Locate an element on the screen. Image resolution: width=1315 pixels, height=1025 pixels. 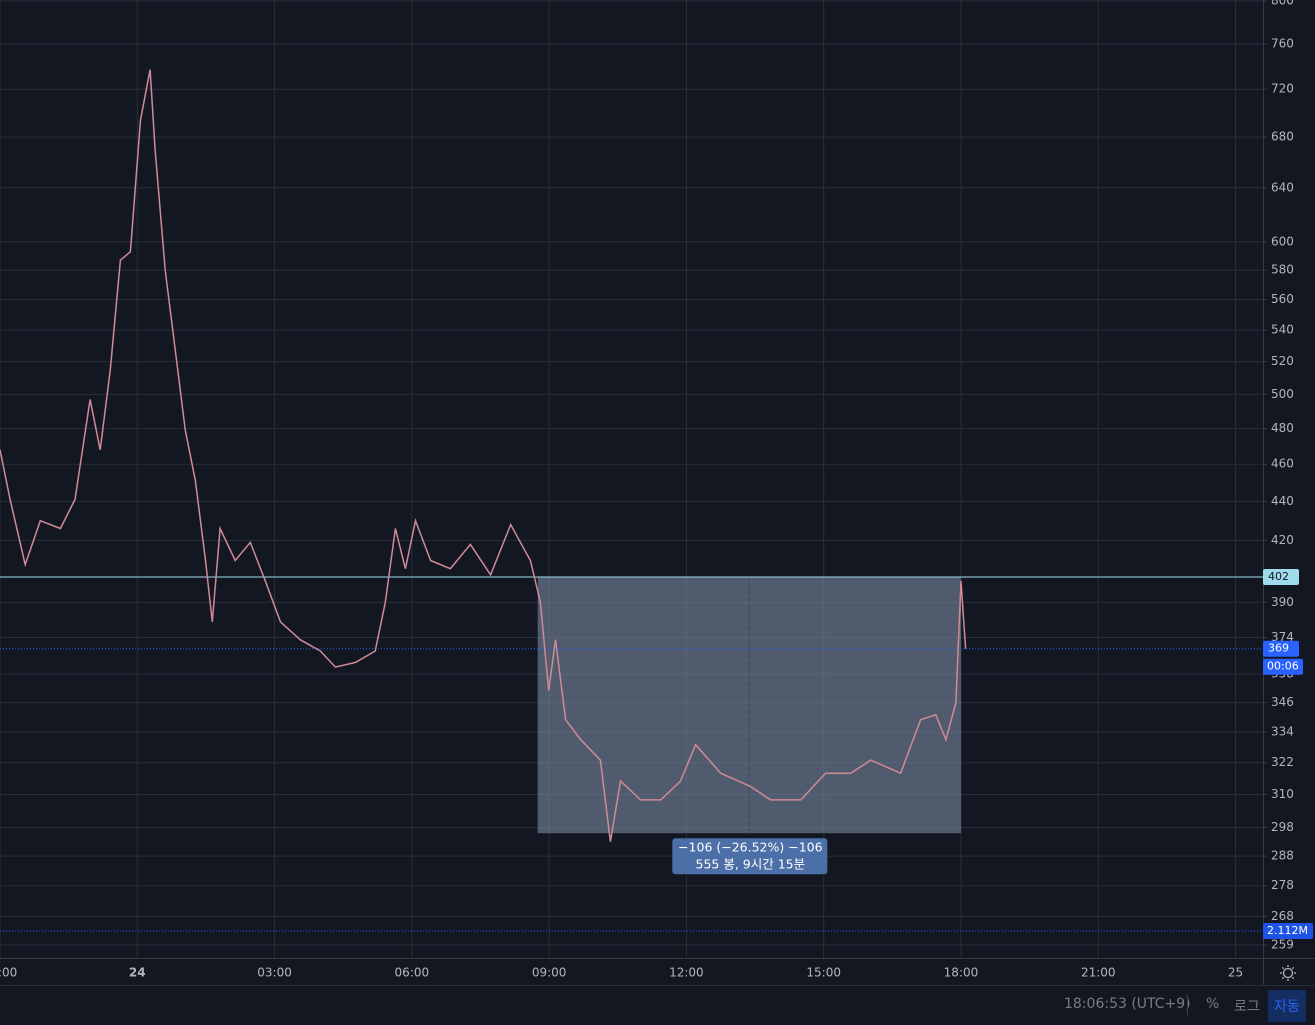
y-tick-label: 580 is located at coordinates (1282, 270).